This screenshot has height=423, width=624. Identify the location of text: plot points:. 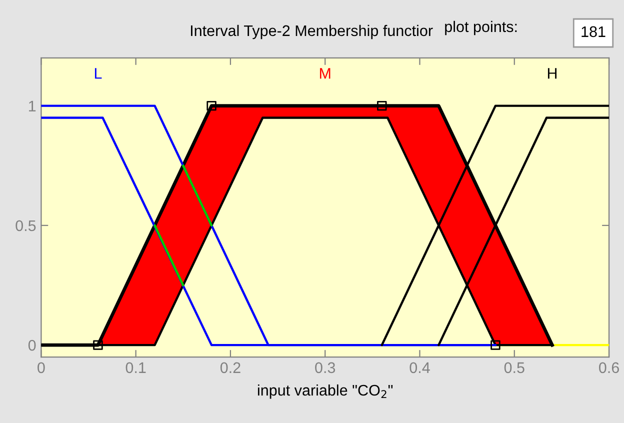
(481, 28).